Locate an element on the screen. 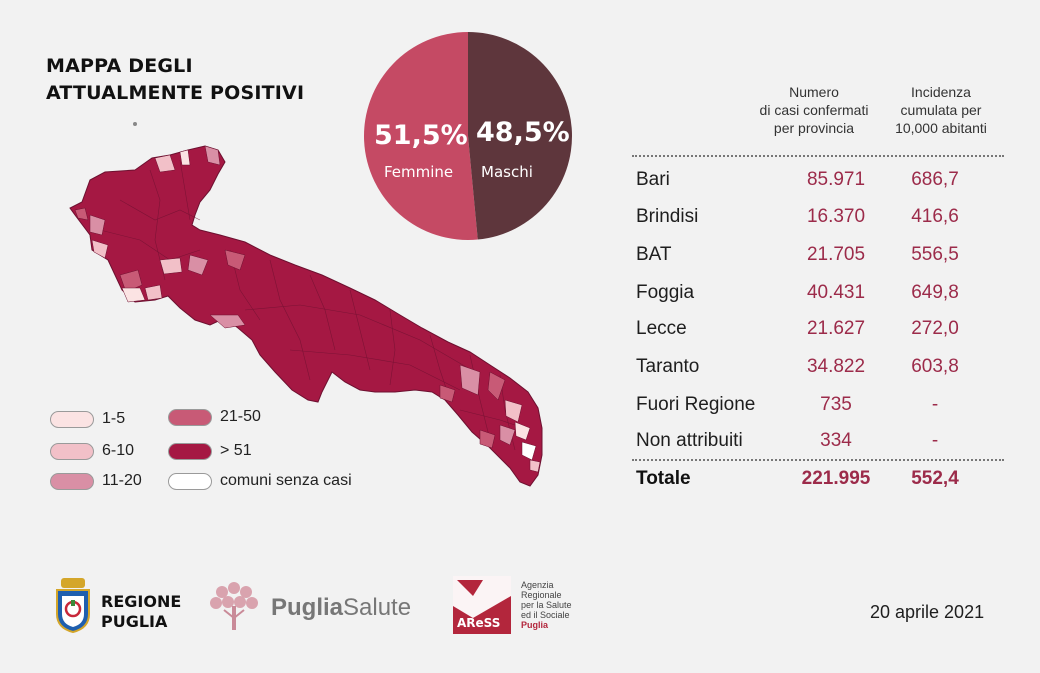 The image size is (1040, 673). legend-label: comuni senza casi is located at coordinates (286, 480).